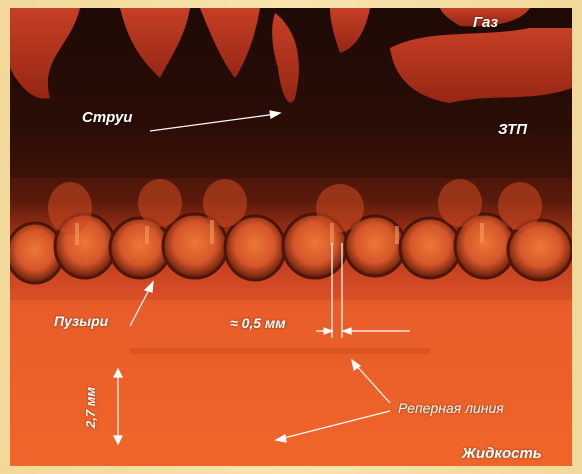 The width and height of the screenshot is (582, 474). I want to click on label-bubbles: Пузыри, so click(81, 321).